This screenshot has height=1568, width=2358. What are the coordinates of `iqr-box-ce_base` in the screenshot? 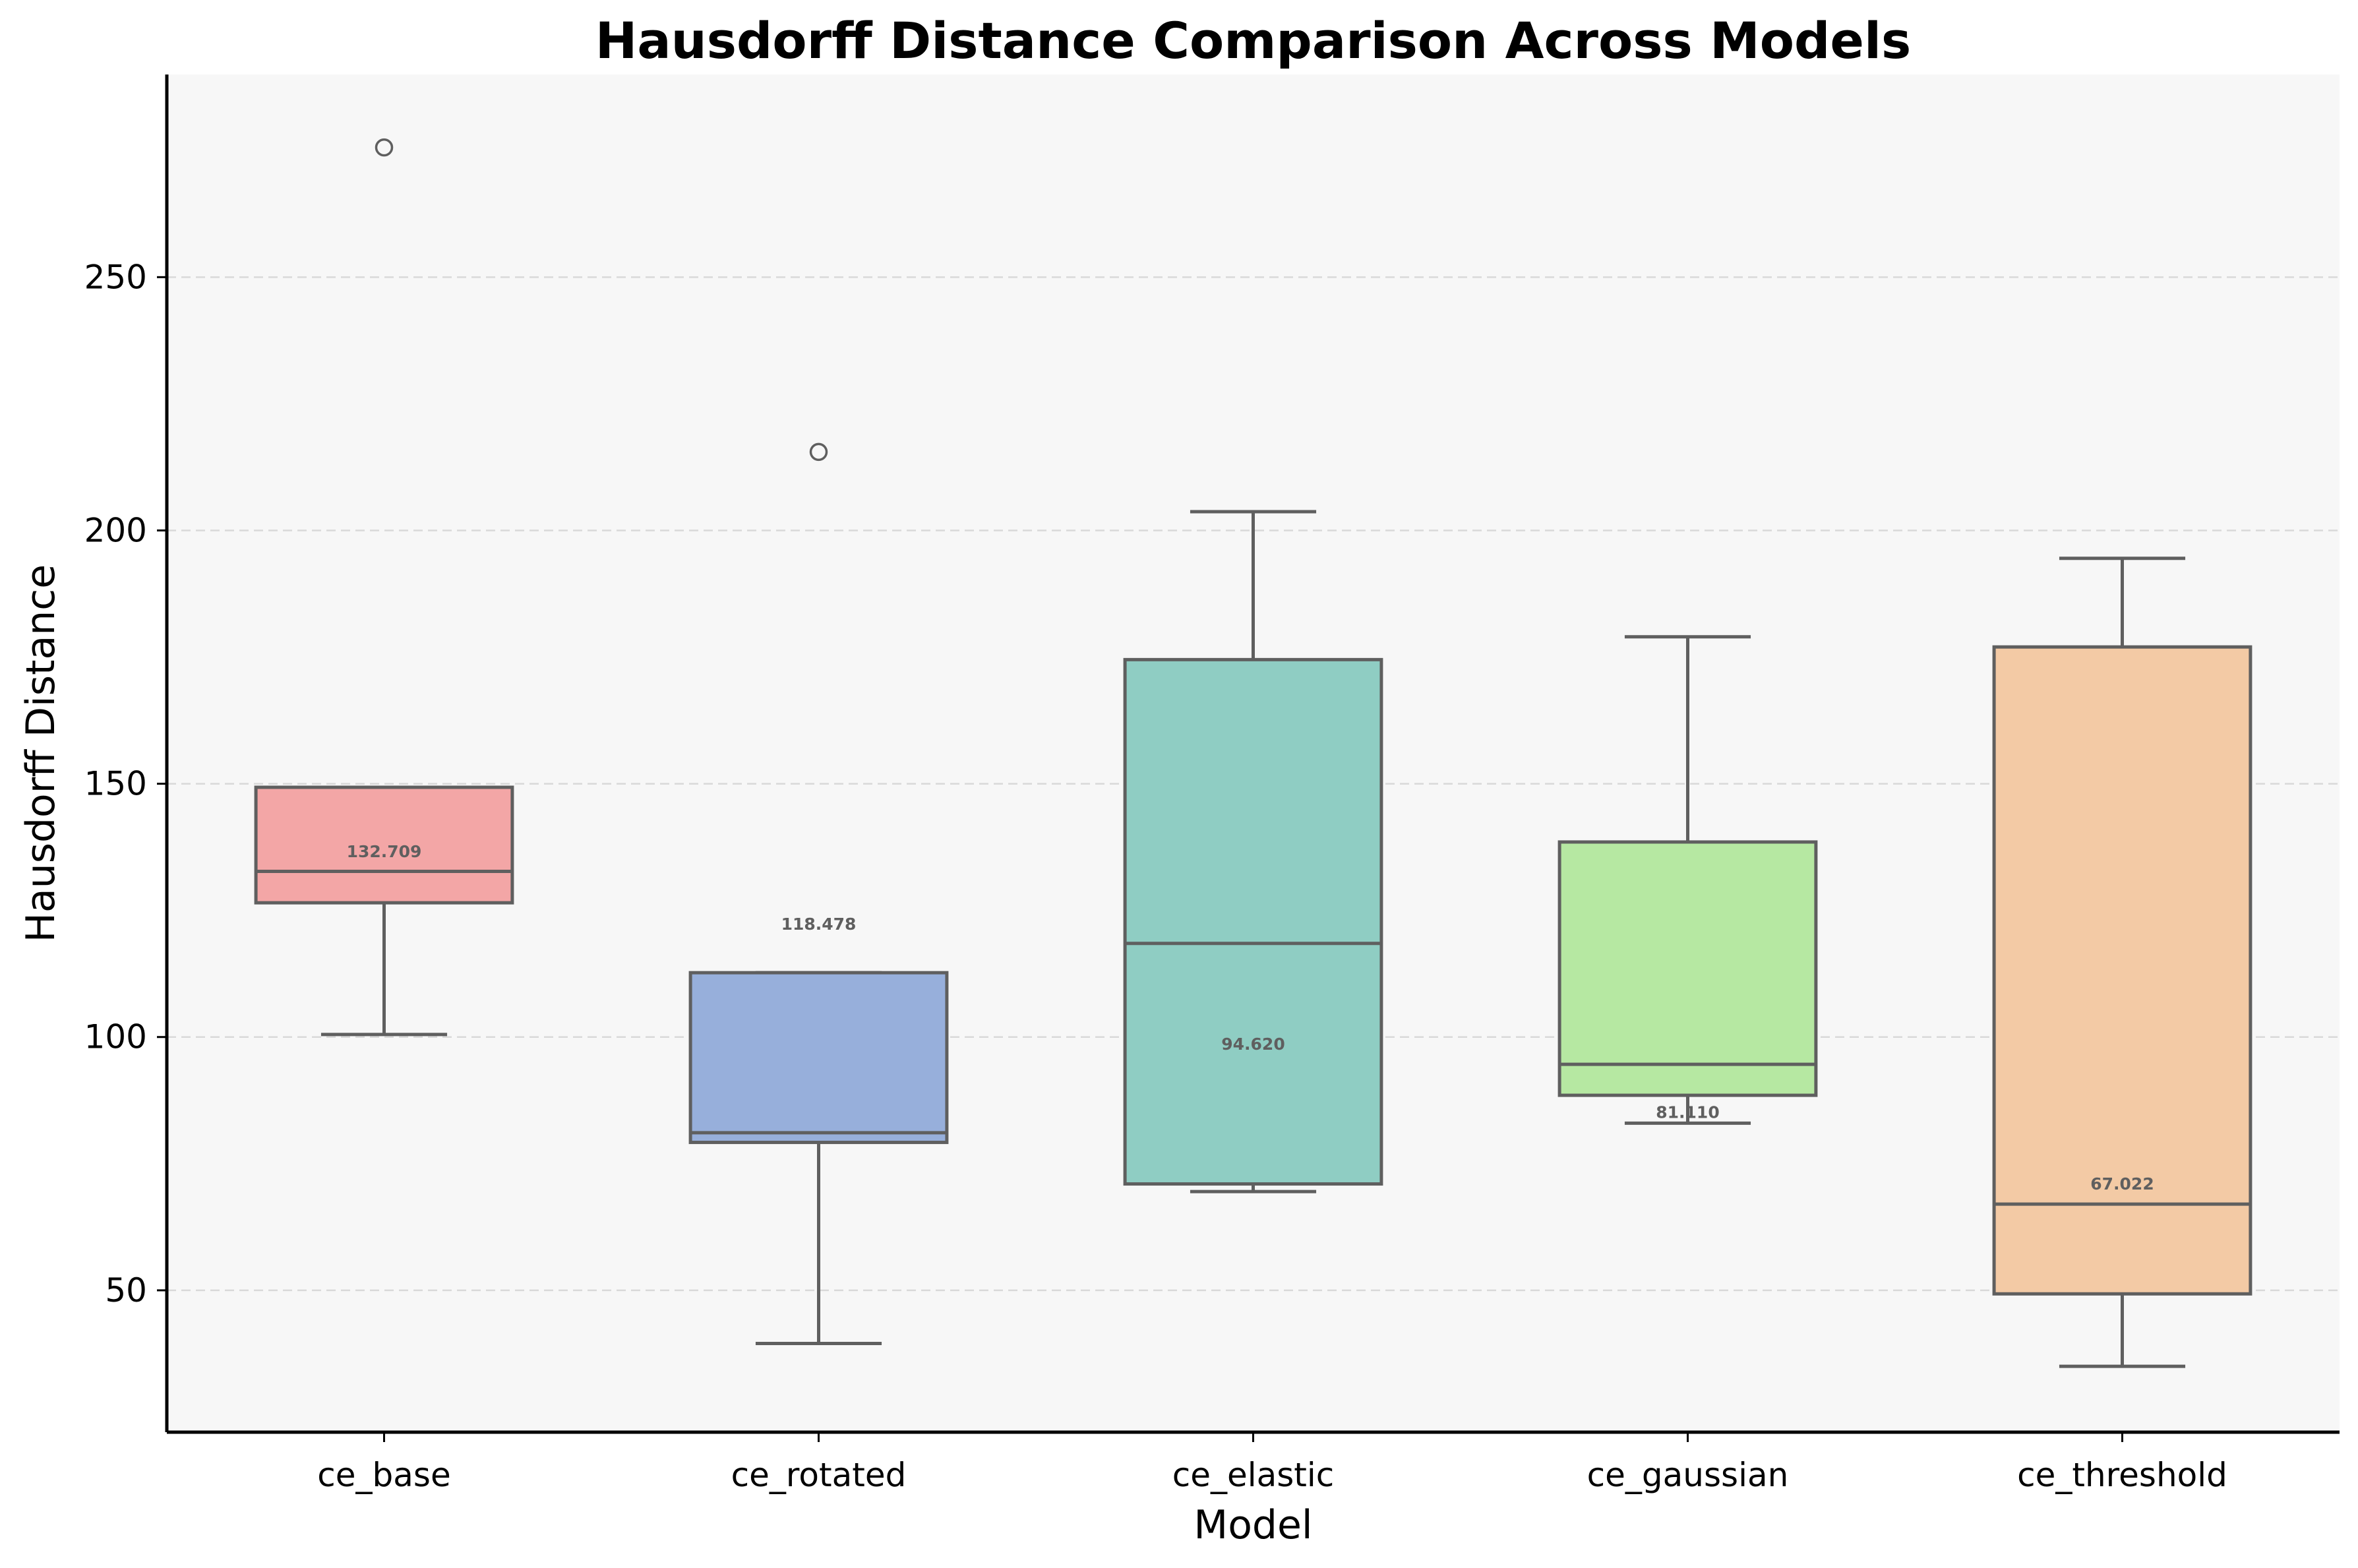 It's located at (384, 845).